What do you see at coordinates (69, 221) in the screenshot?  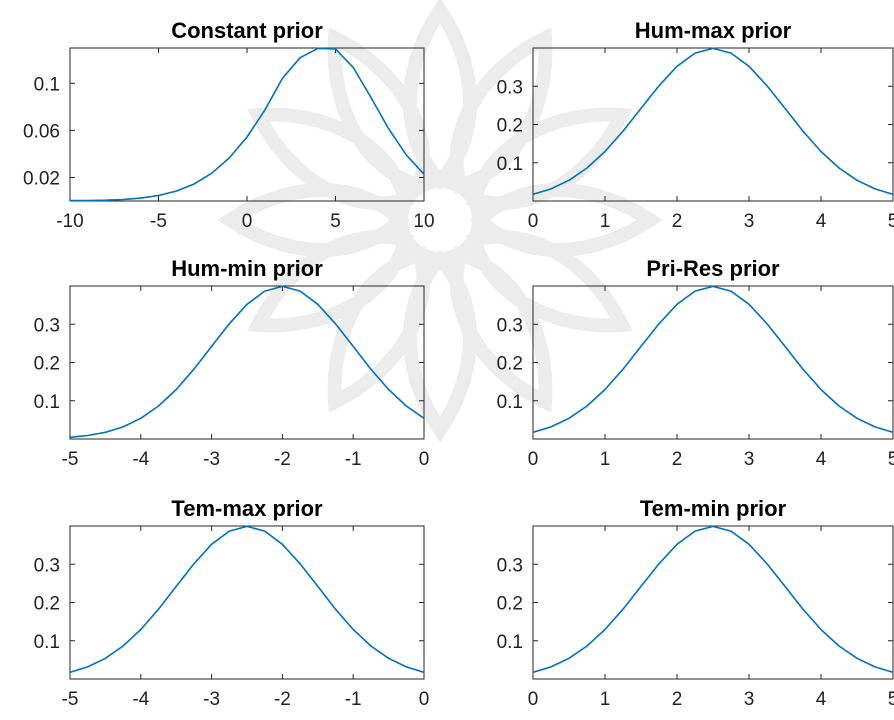 I see `x-tick-label: -10` at bounding box center [69, 221].